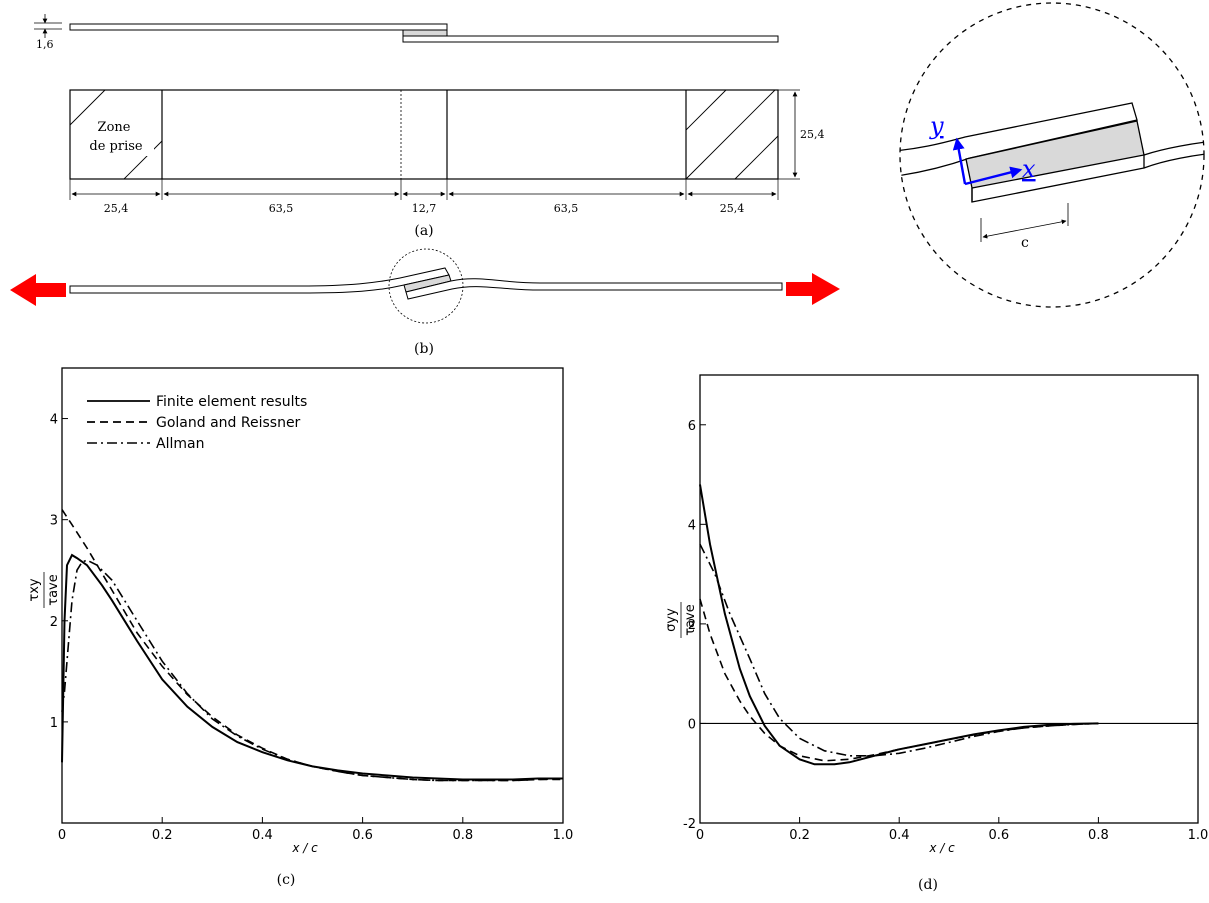 The height and width of the screenshot is (903, 1209). I want to click on chart-c-ylabel-den: τave, so click(53, 589).